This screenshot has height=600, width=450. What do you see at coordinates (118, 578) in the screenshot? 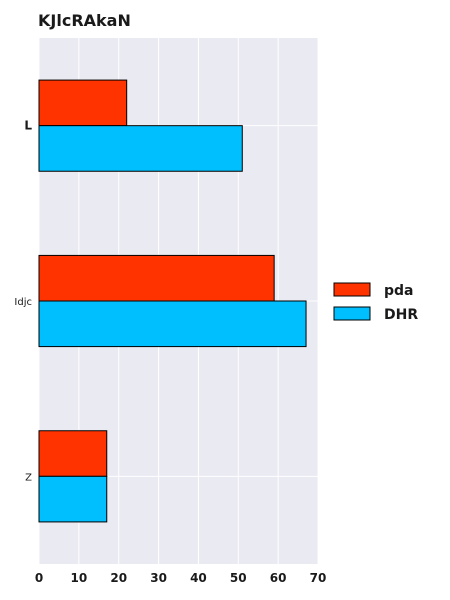
I see `x-tick-label-2: 20` at bounding box center [118, 578].